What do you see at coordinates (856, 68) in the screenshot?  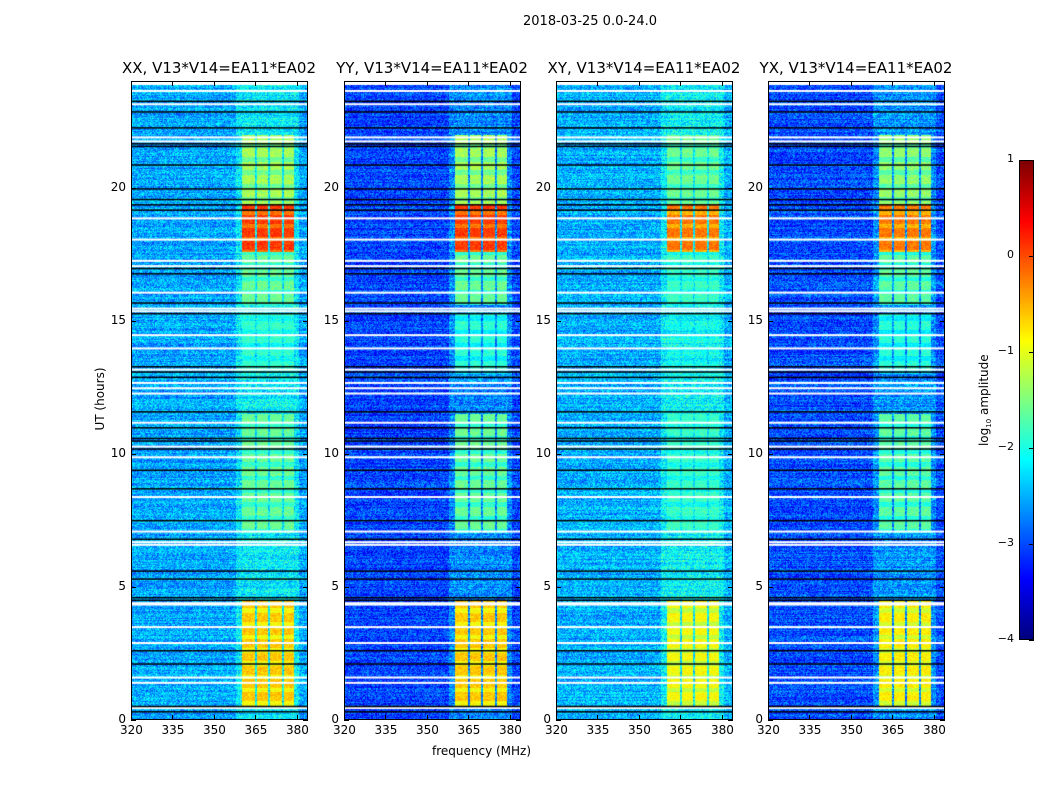 I see `panel-title: YX, V13*V14=EA11*EA02` at bounding box center [856, 68].